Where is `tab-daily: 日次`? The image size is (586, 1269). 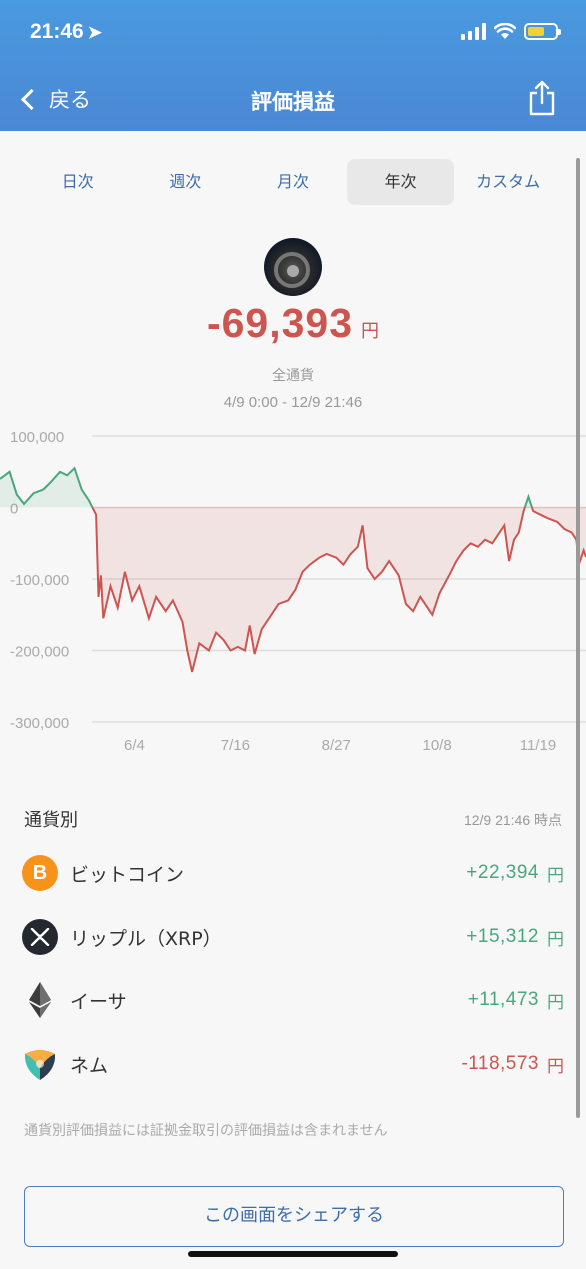
tab-daily: 日次 is located at coordinates (77, 181).